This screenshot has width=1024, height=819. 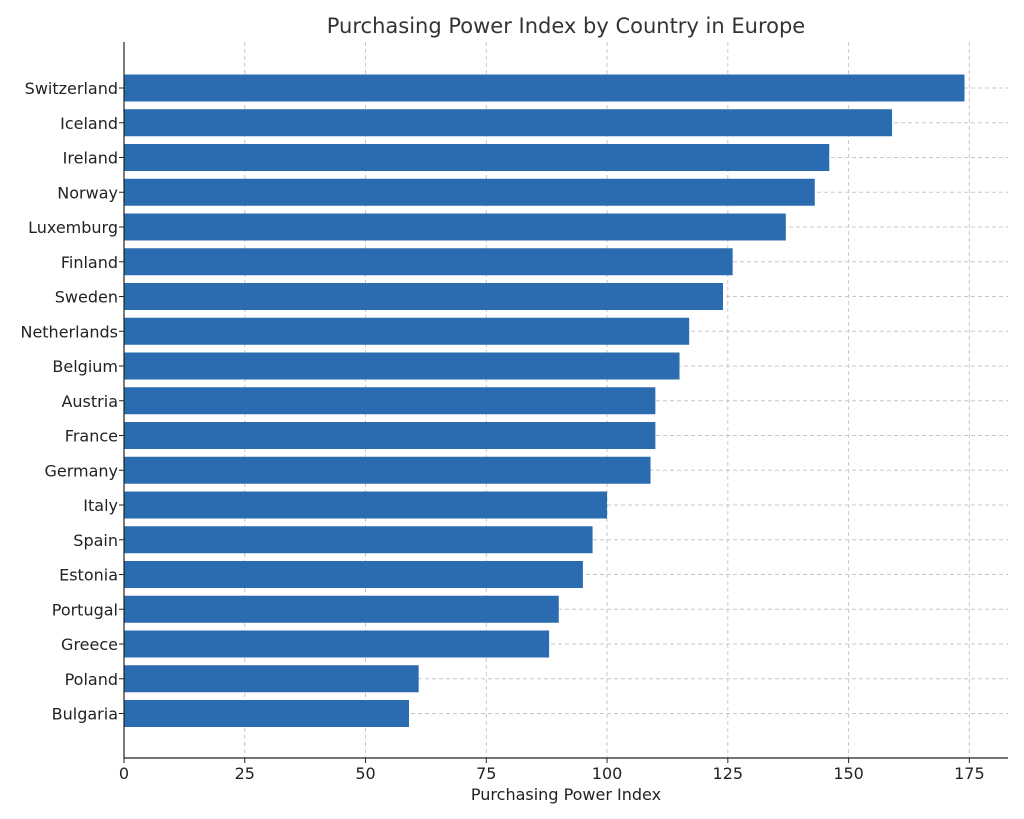 What do you see at coordinates (341, 609) in the screenshot?
I see `bar-portugal` at bounding box center [341, 609].